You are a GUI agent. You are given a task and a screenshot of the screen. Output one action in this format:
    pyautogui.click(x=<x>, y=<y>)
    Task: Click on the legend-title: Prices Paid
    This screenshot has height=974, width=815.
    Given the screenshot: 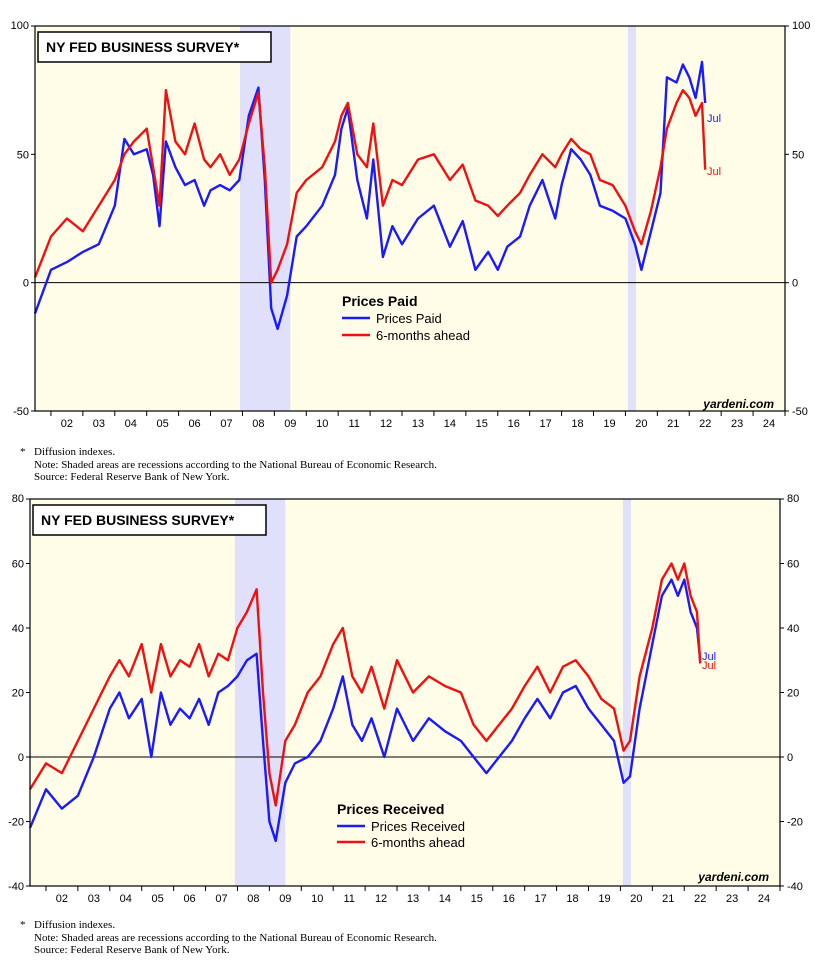 What is the action you would take?
    pyautogui.click(x=380, y=301)
    